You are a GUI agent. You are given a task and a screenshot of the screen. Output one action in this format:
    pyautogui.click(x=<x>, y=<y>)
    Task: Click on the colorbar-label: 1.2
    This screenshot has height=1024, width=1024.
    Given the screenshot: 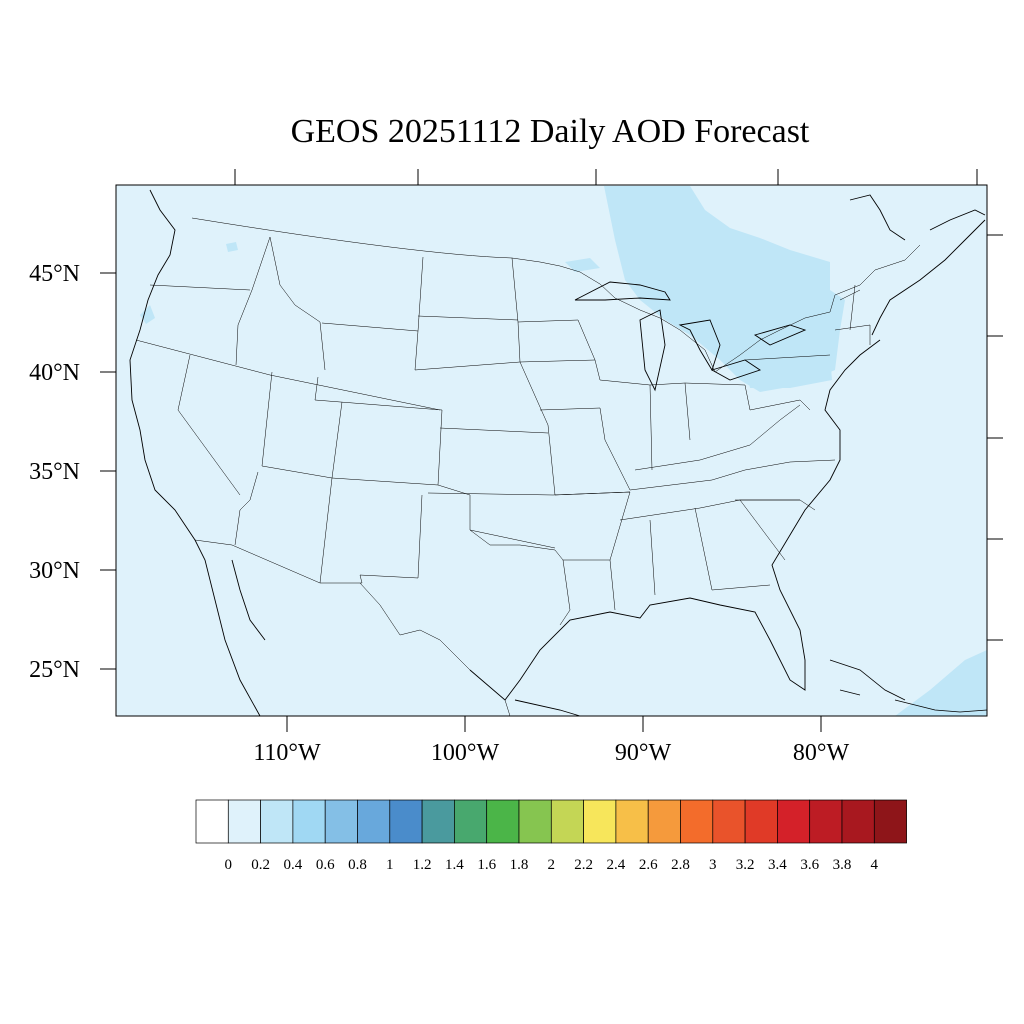 What is the action you would take?
    pyautogui.click(x=422, y=865)
    